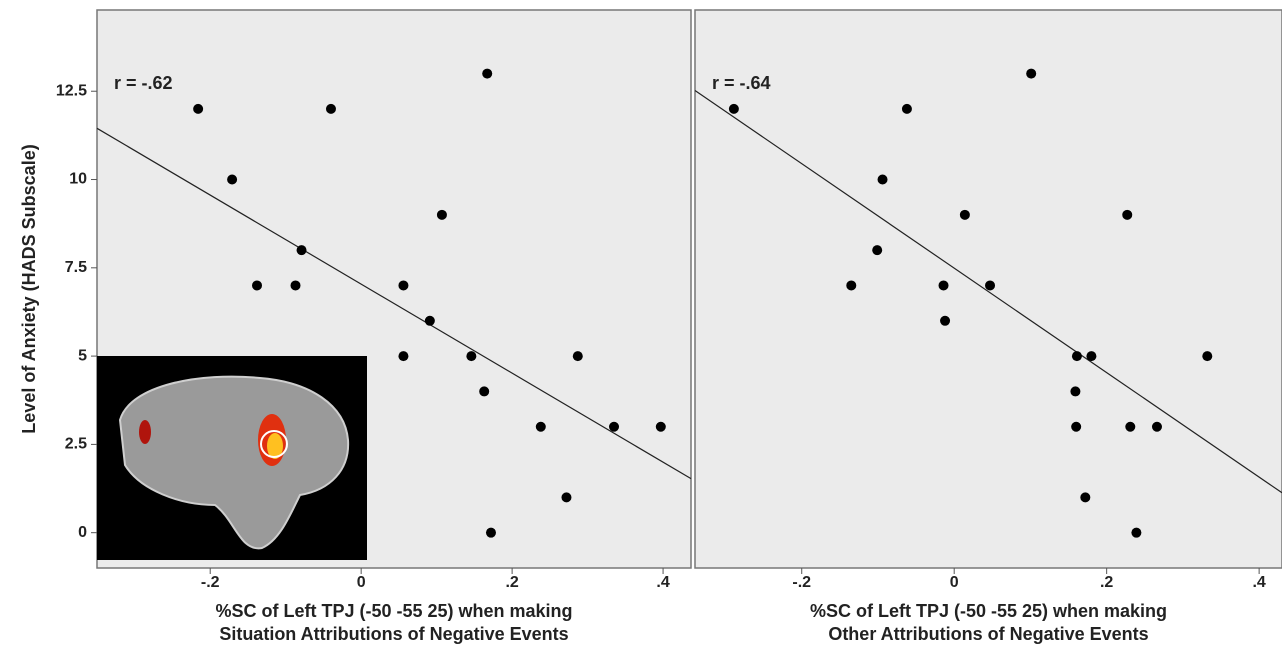 The width and height of the screenshot is (1282, 651). I want to click on y-tick-label: 2.5, so click(76, 444).